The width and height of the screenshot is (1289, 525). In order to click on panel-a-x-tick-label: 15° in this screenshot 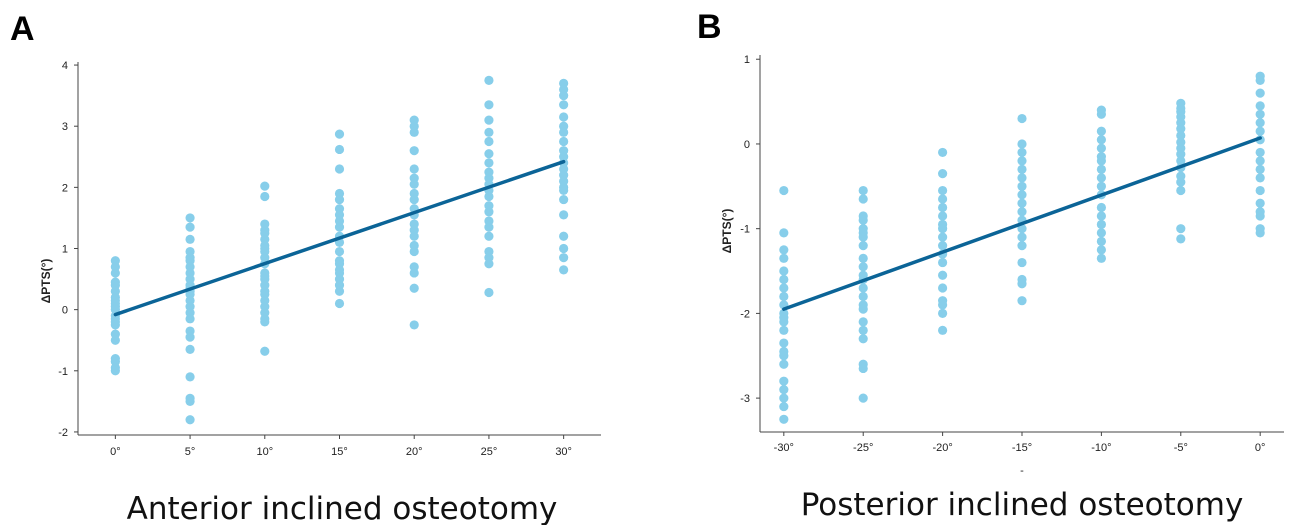, I will do `click(339, 452)`.